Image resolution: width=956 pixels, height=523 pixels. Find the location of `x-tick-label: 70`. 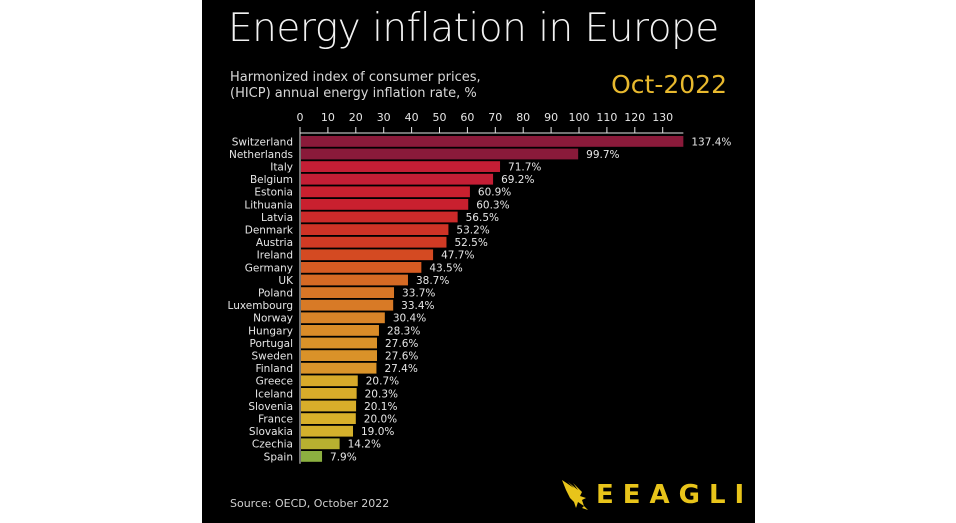

x-tick-label: 70 is located at coordinates (495, 117).